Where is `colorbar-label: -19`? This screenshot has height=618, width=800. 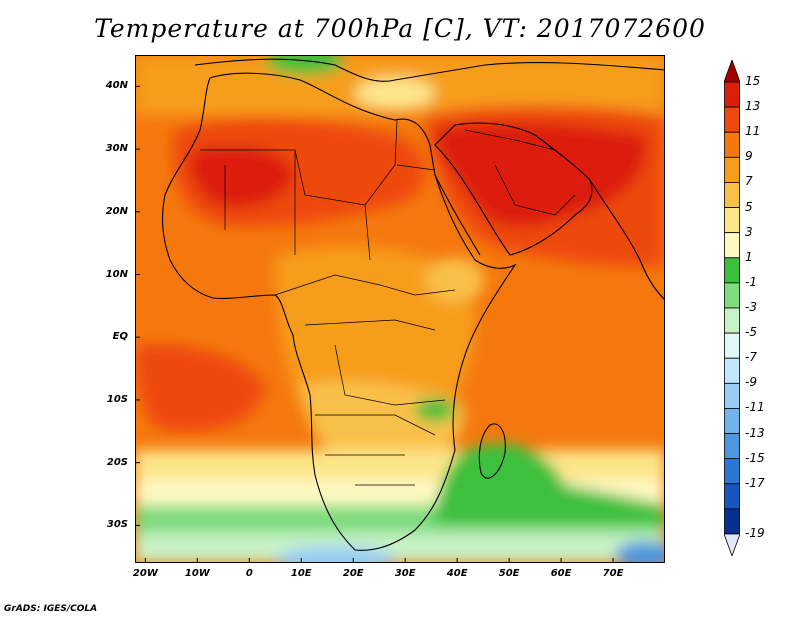
colorbar-label: -19 is located at coordinates (755, 533).